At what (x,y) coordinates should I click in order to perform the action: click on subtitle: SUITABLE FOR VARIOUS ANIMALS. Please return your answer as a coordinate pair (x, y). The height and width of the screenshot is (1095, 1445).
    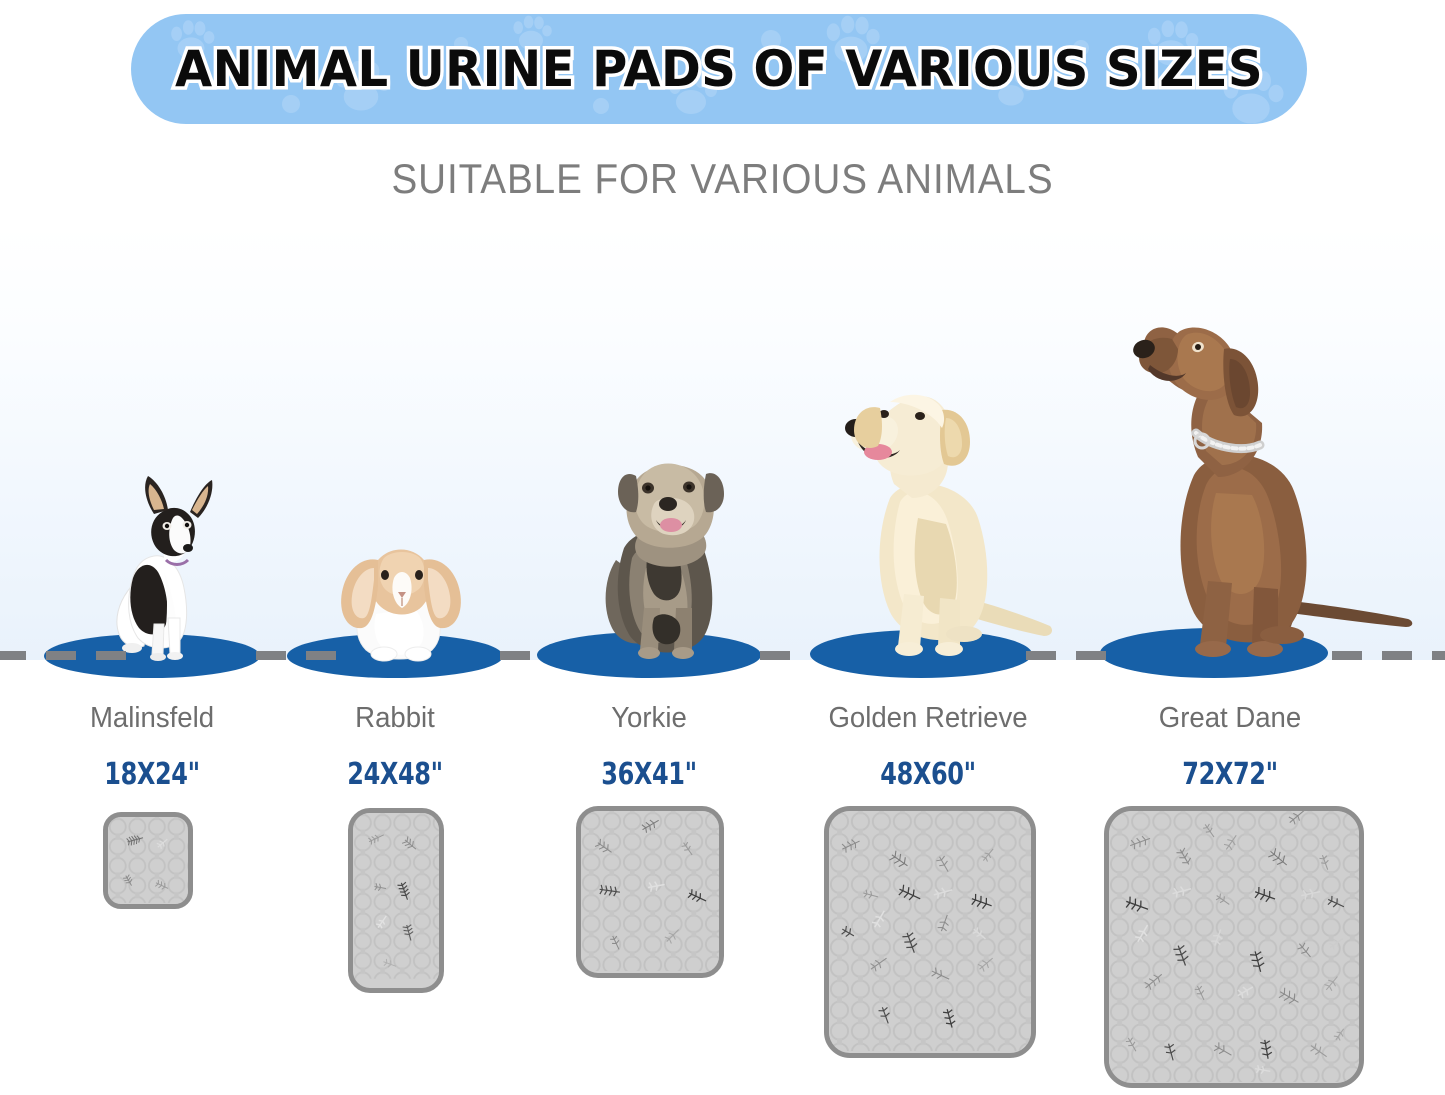
    Looking at the image, I should click on (722, 178).